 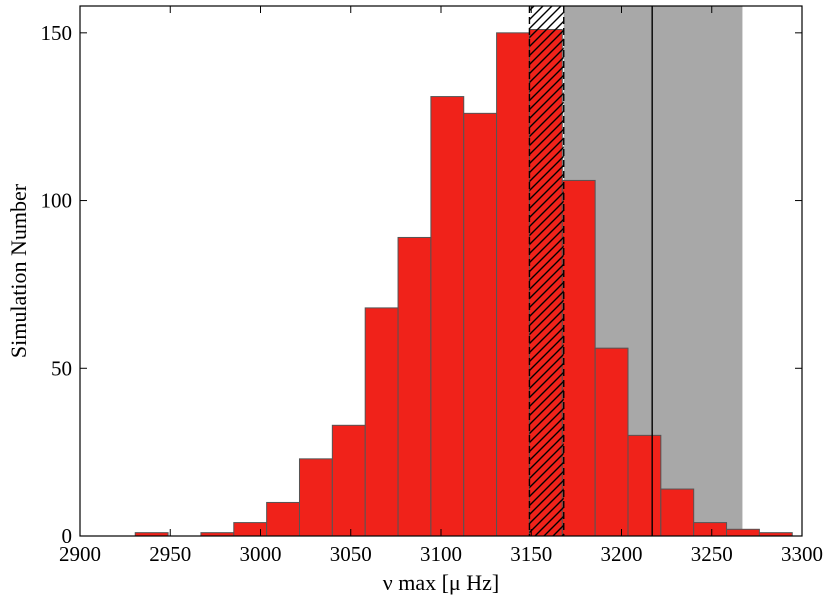 What do you see at coordinates (622, 554) in the screenshot?
I see `x-tick-label-6: 3200` at bounding box center [622, 554].